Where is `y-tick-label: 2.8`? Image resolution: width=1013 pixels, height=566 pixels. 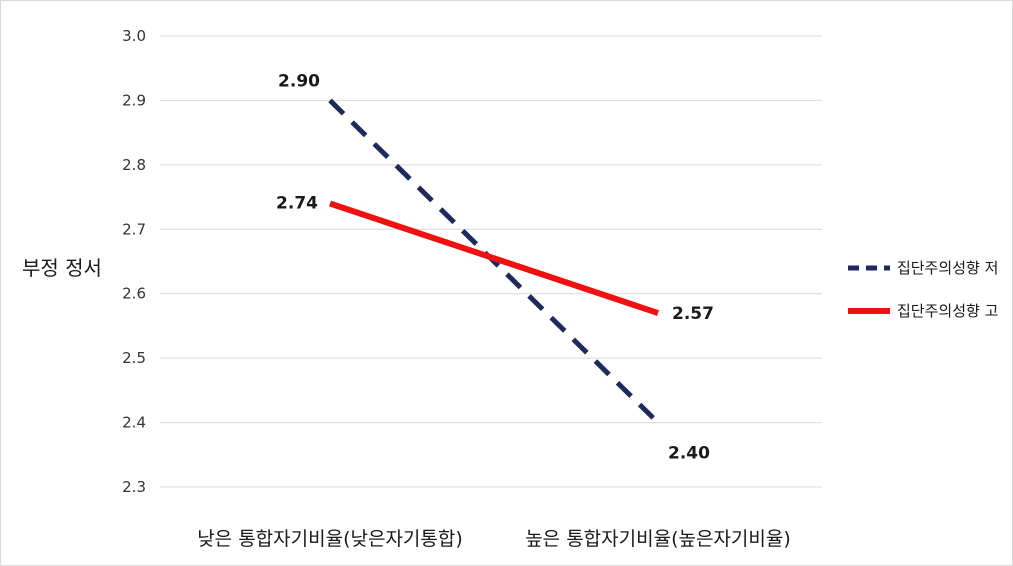
y-tick-label: 2.8 is located at coordinates (134, 165).